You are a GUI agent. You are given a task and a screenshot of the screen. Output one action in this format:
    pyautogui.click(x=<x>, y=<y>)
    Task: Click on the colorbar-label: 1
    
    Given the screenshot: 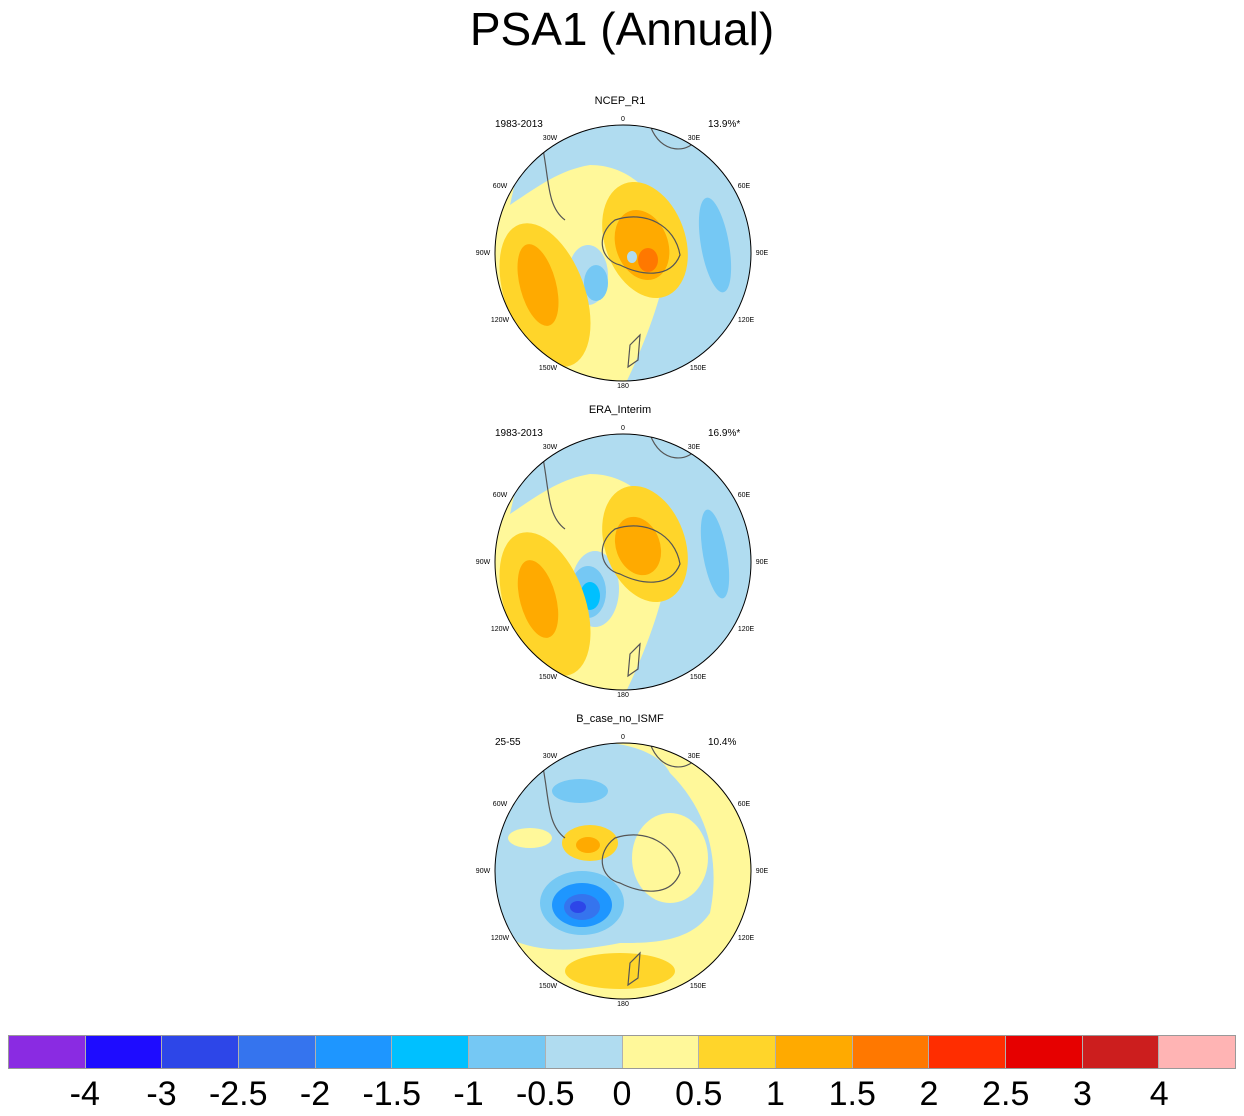 What is the action you would take?
    pyautogui.click(x=775, y=1094)
    